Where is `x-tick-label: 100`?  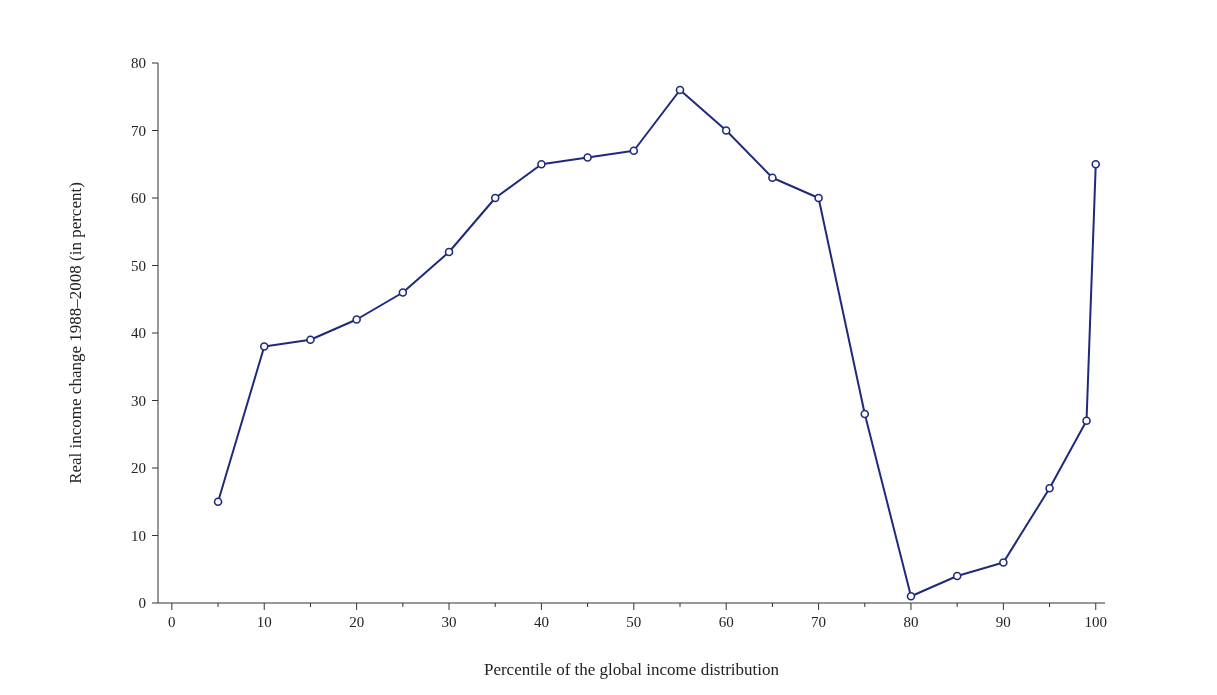
x-tick-label: 100 is located at coordinates (1096, 622).